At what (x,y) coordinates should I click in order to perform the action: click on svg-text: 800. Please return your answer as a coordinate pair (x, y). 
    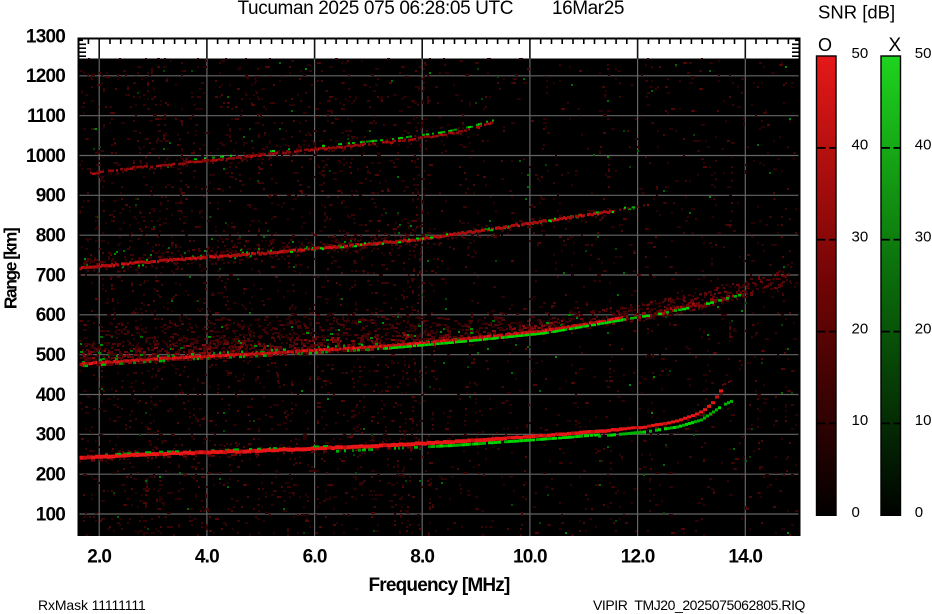
    Looking at the image, I should click on (51, 236).